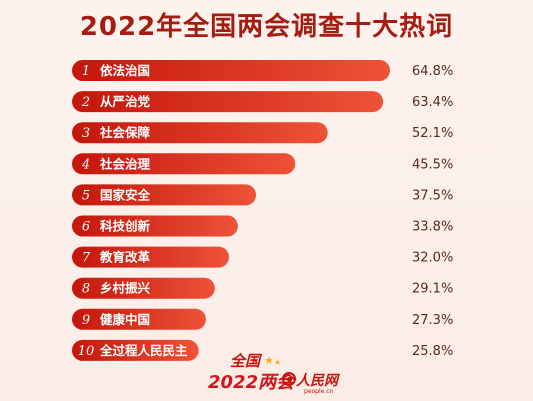  What do you see at coordinates (432, 164) in the screenshot?
I see `value-label-4: 45.5%` at bounding box center [432, 164].